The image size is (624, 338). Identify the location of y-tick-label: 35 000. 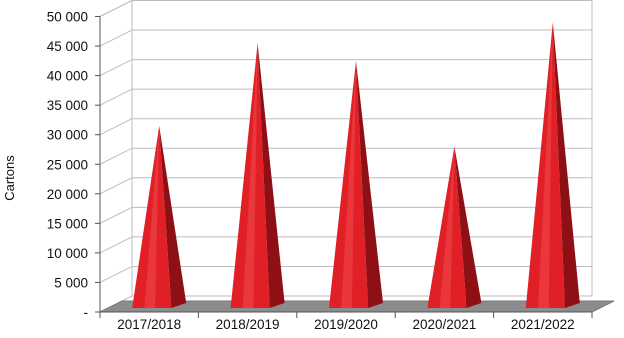
(67, 105).